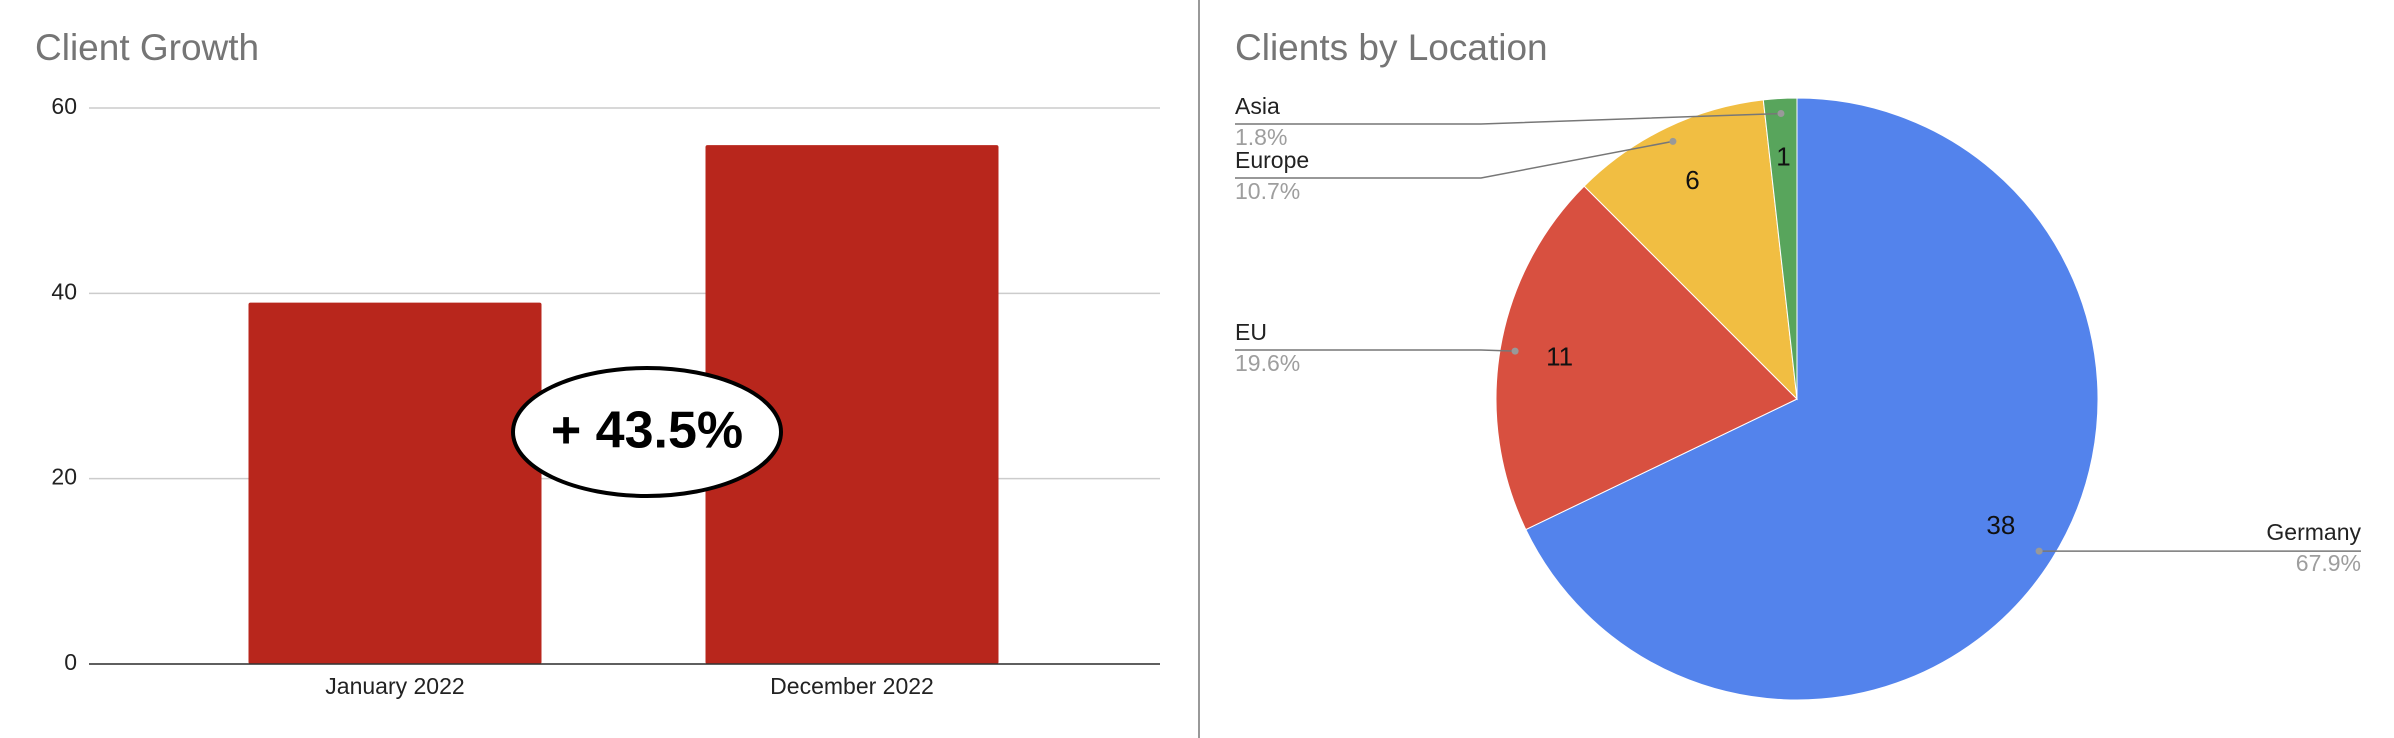  What do you see at coordinates (1267, 363) in the screenshot?
I see `slice-percent: 19.6%` at bounding box center [1267, 363].